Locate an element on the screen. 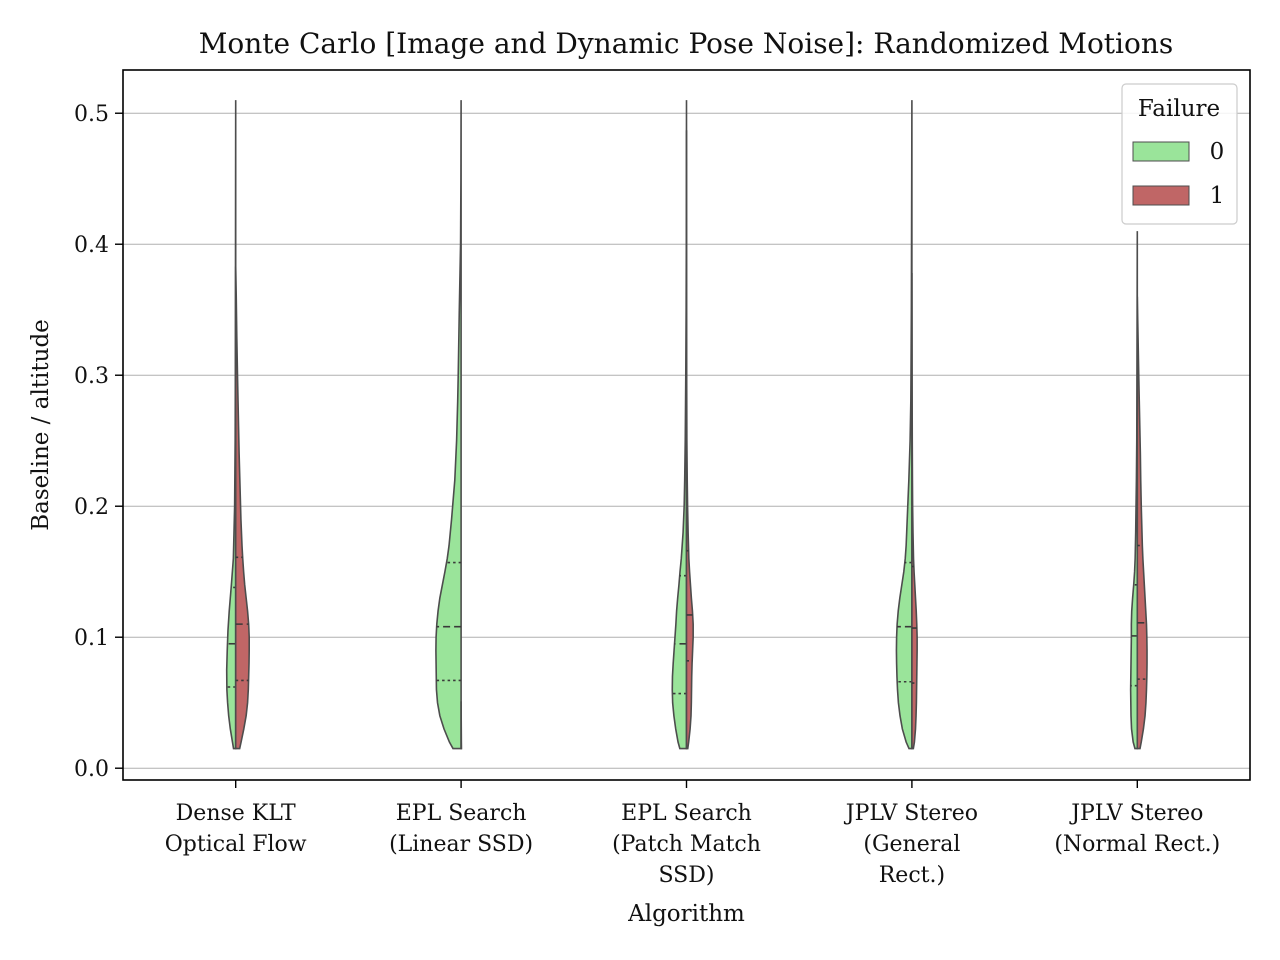 The width and height of the screenshot is (1280, 960). legend-title: Failure is located at coordinates (1179, 109).